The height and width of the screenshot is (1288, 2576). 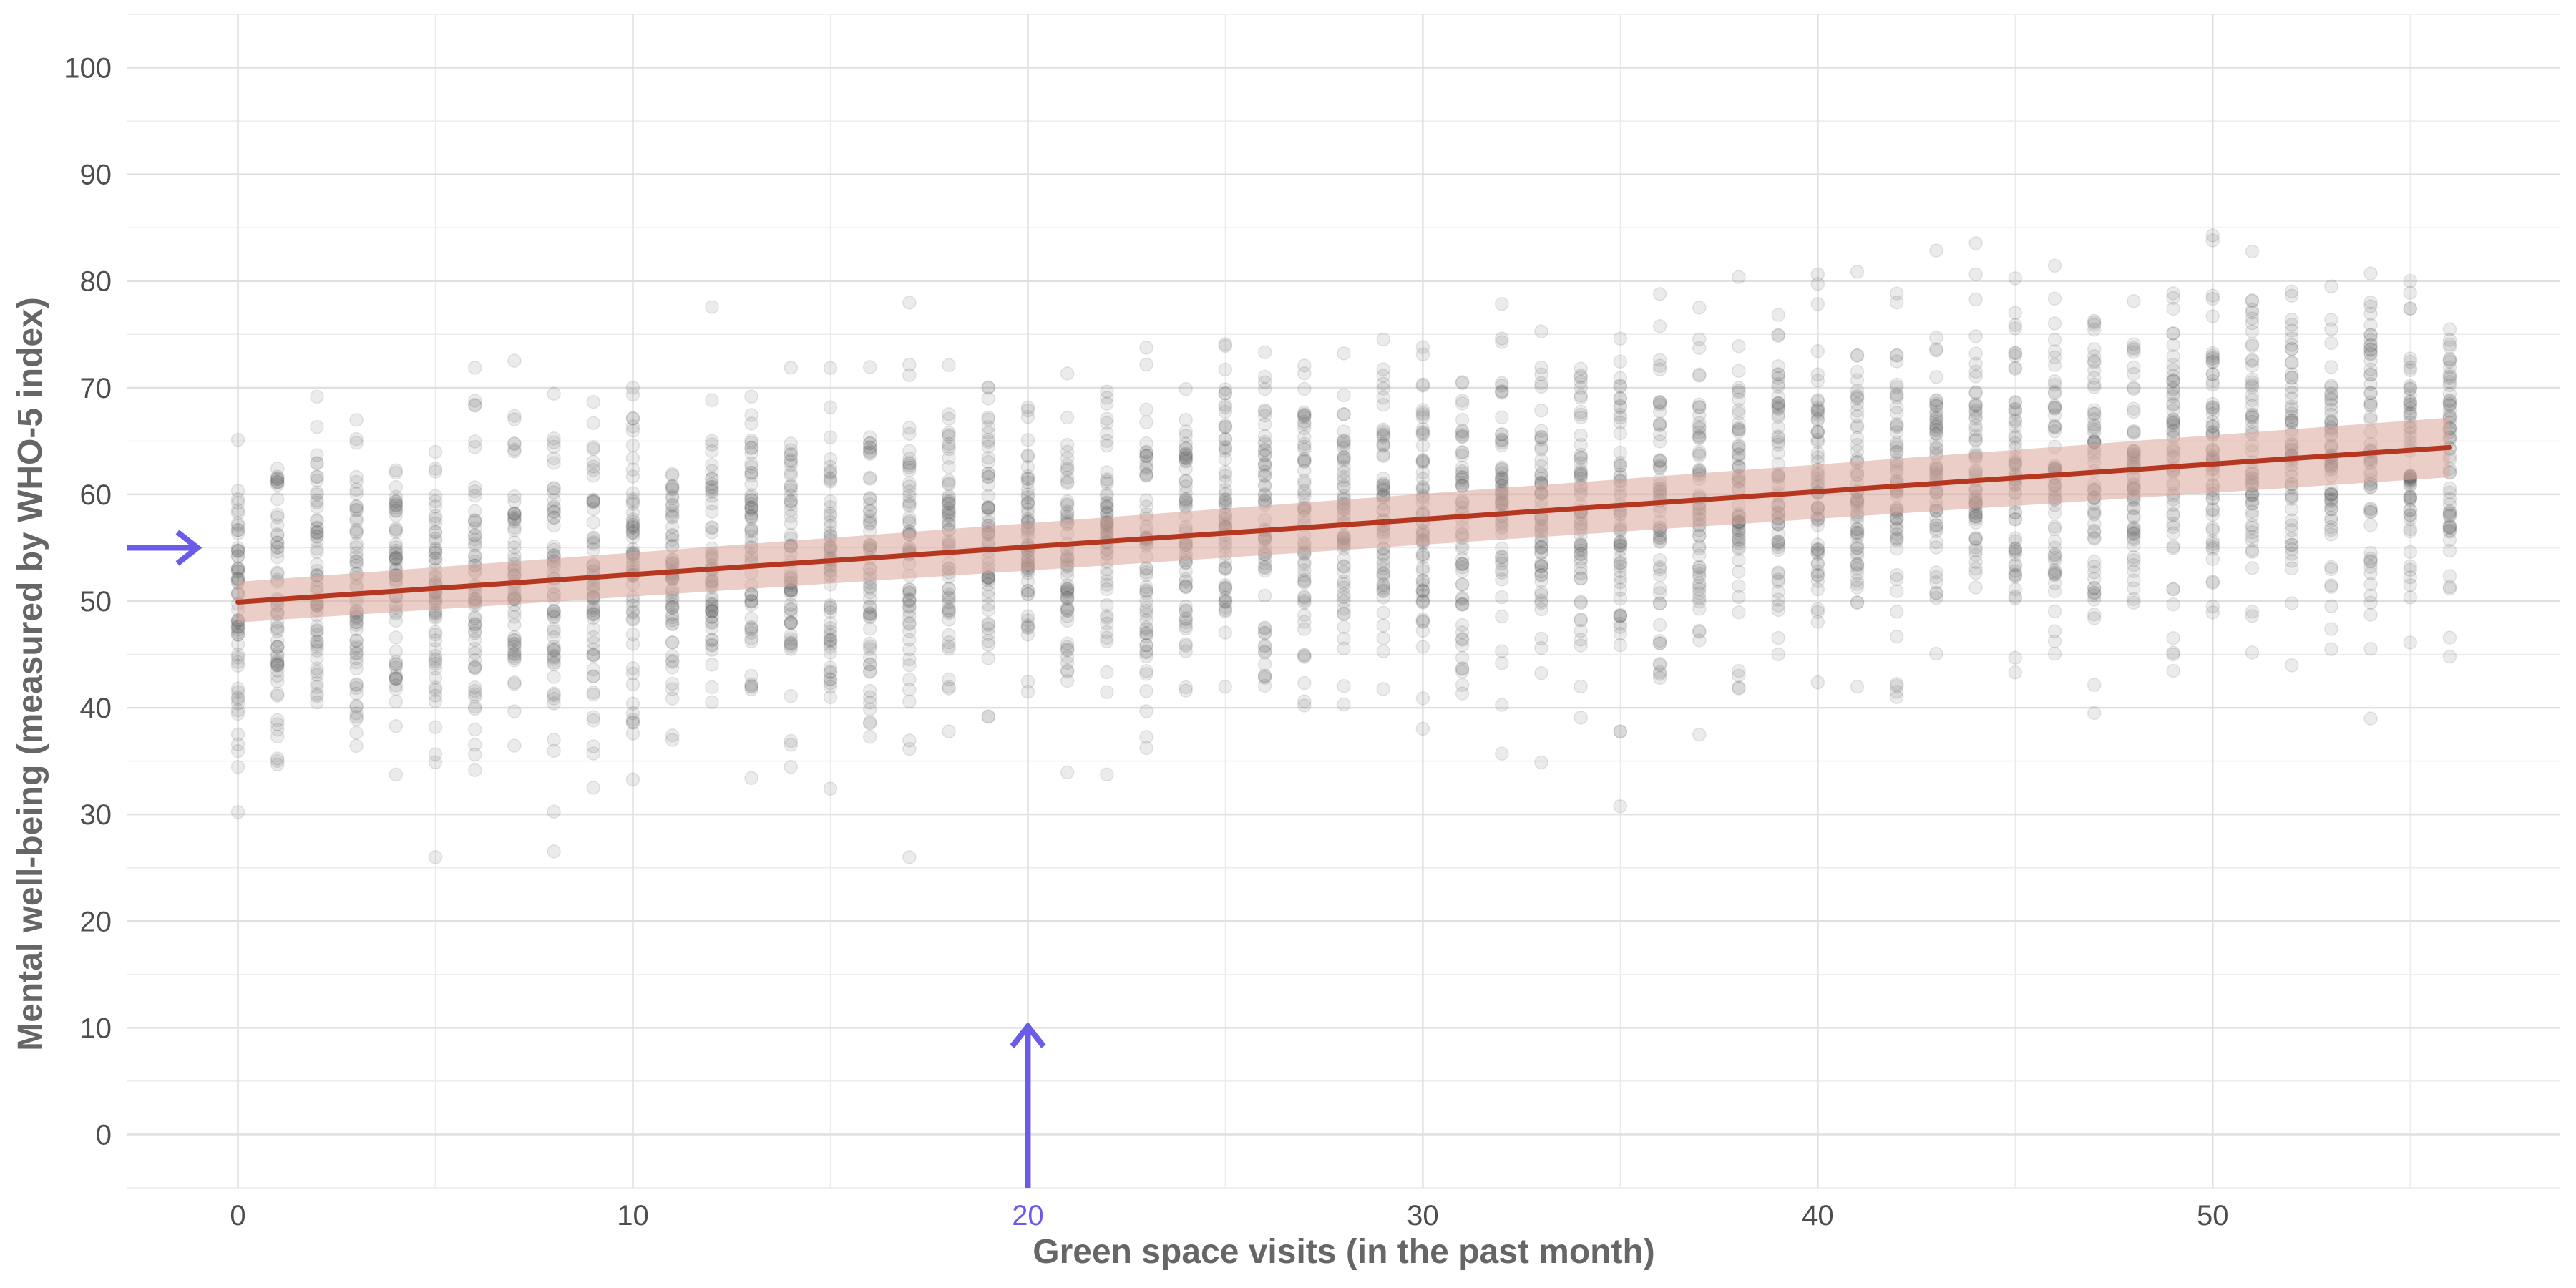 I want to click on x-tick-label: 50, so click(x=2213, y=1215).